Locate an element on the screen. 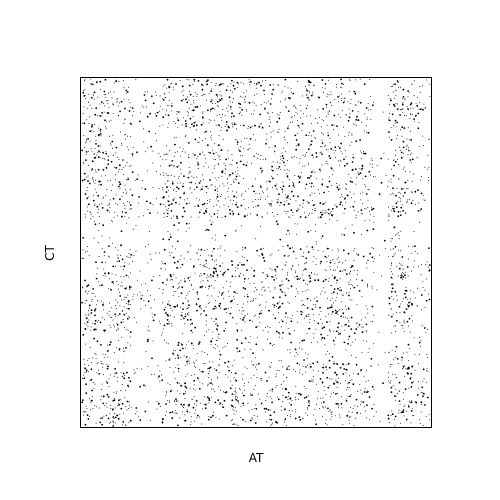 The width and height of the screenshot is (500, 500). y-axis-label: CT is located at coordinates (50, 252).